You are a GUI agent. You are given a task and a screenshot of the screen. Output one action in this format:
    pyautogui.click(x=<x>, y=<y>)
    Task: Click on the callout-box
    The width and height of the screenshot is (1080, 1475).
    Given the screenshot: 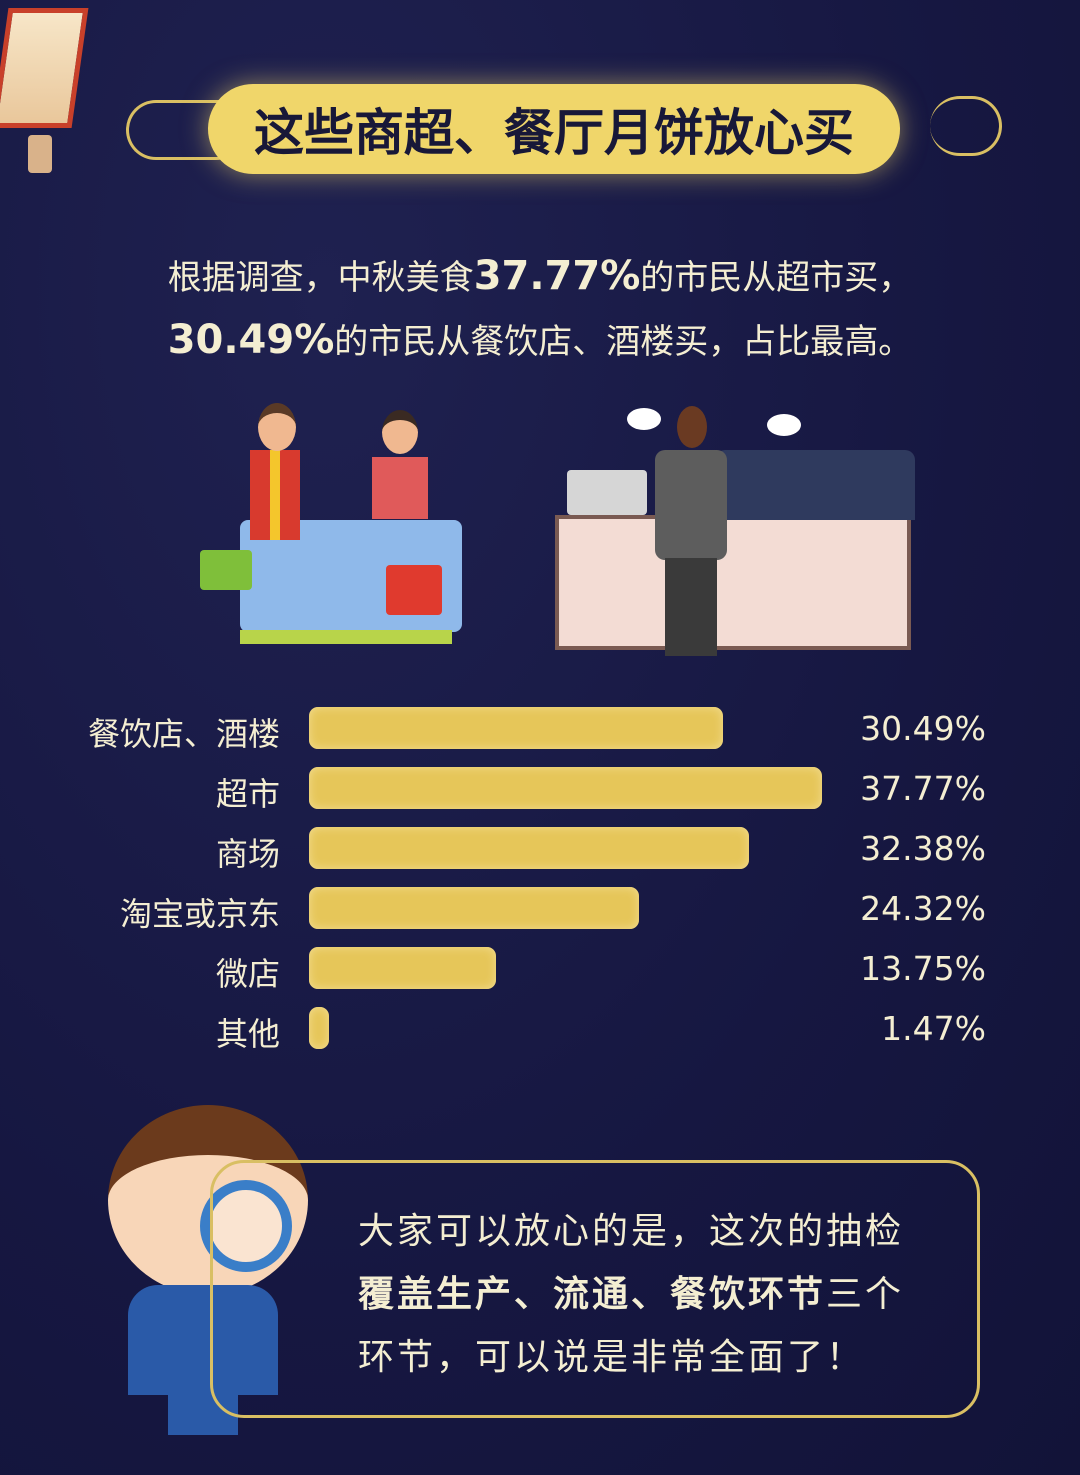 What is the action you would take?
    pyautogui.click(x=595, y=1289)
    